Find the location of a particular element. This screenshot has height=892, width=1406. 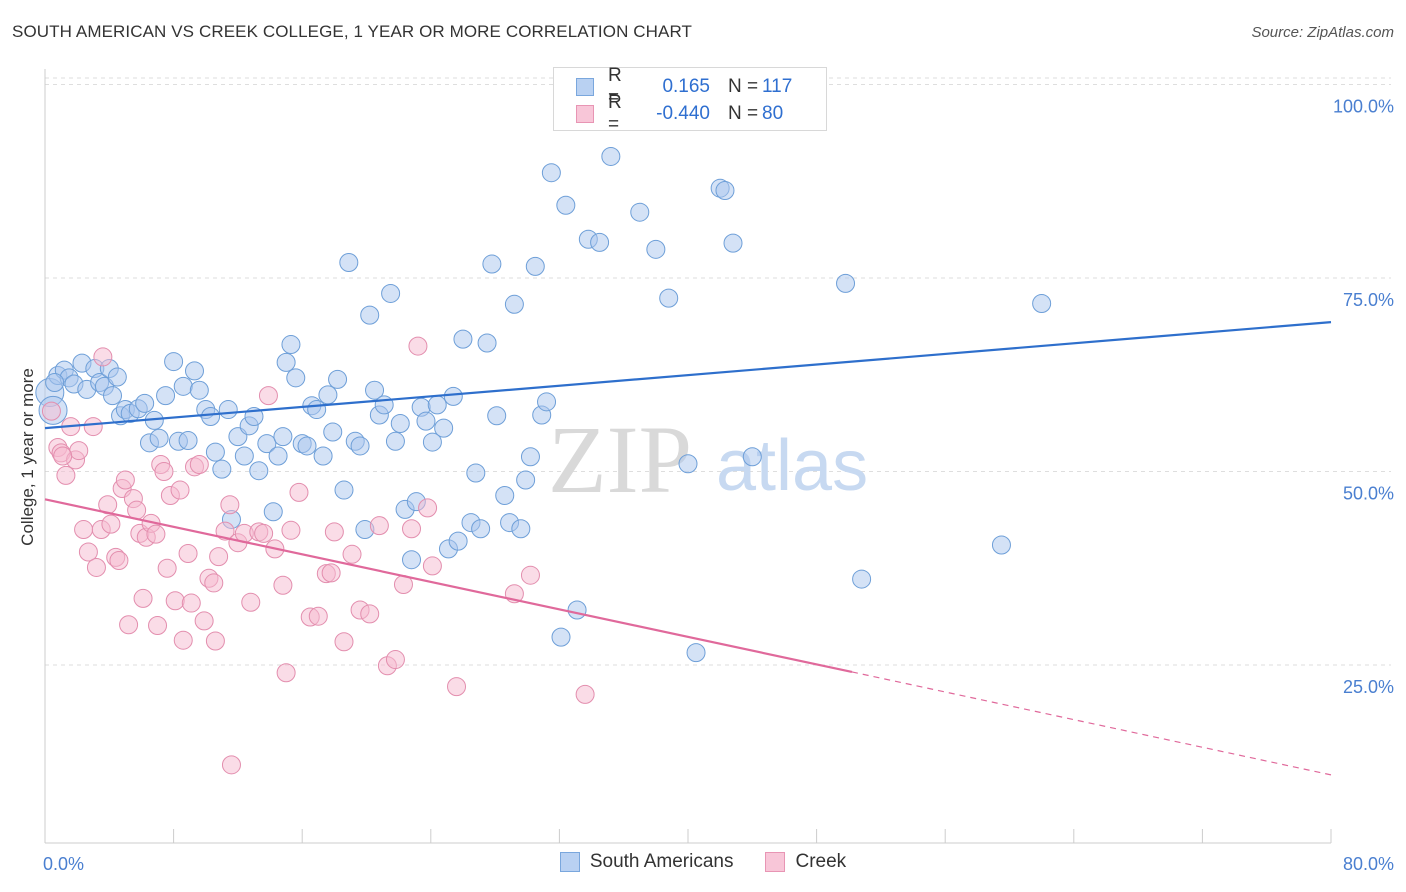

r-value: 0.165 is located at coordinates (686, 86).